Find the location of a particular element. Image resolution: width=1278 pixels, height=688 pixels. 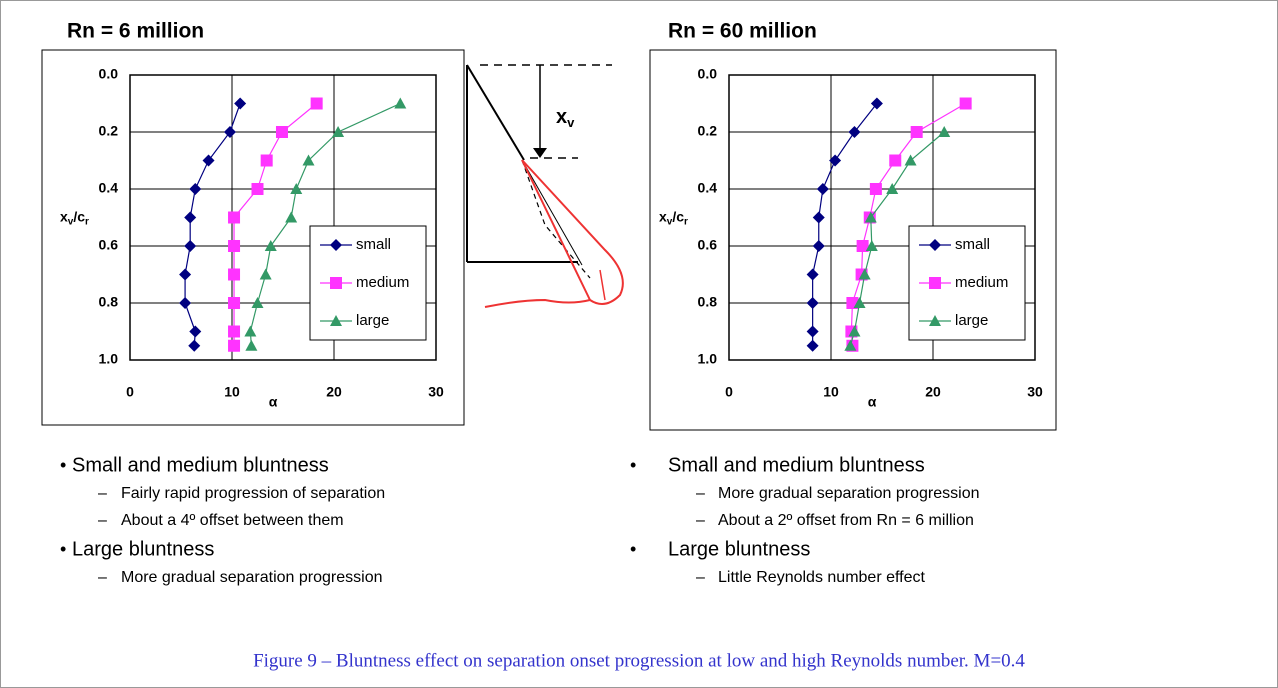

chart-title: Rn = 6 million is located at coordinates (135, 31).